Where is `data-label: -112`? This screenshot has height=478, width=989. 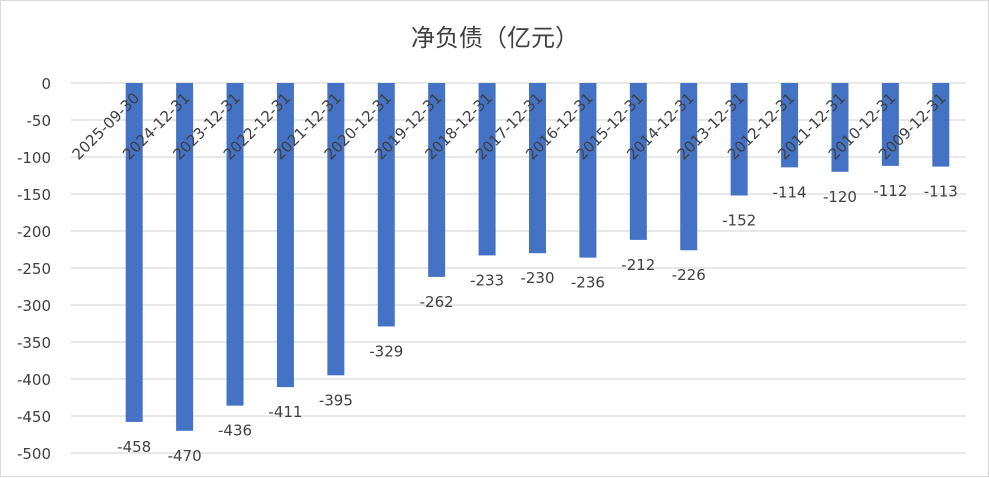 data-label: -112 is located at coordinates (890, 191).